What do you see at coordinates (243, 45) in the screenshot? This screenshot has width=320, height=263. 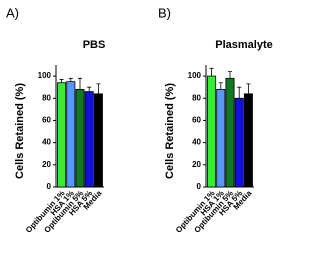 I see `chart-title: Plasmalyte` at bounding box center [243, 45].